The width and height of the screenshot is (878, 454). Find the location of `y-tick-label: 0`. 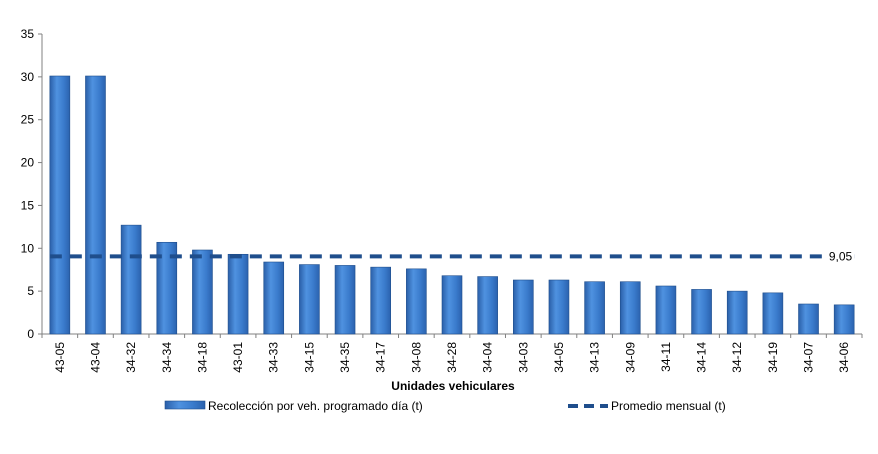

y-tick-label: 0 is located at coordinates (30, 334).